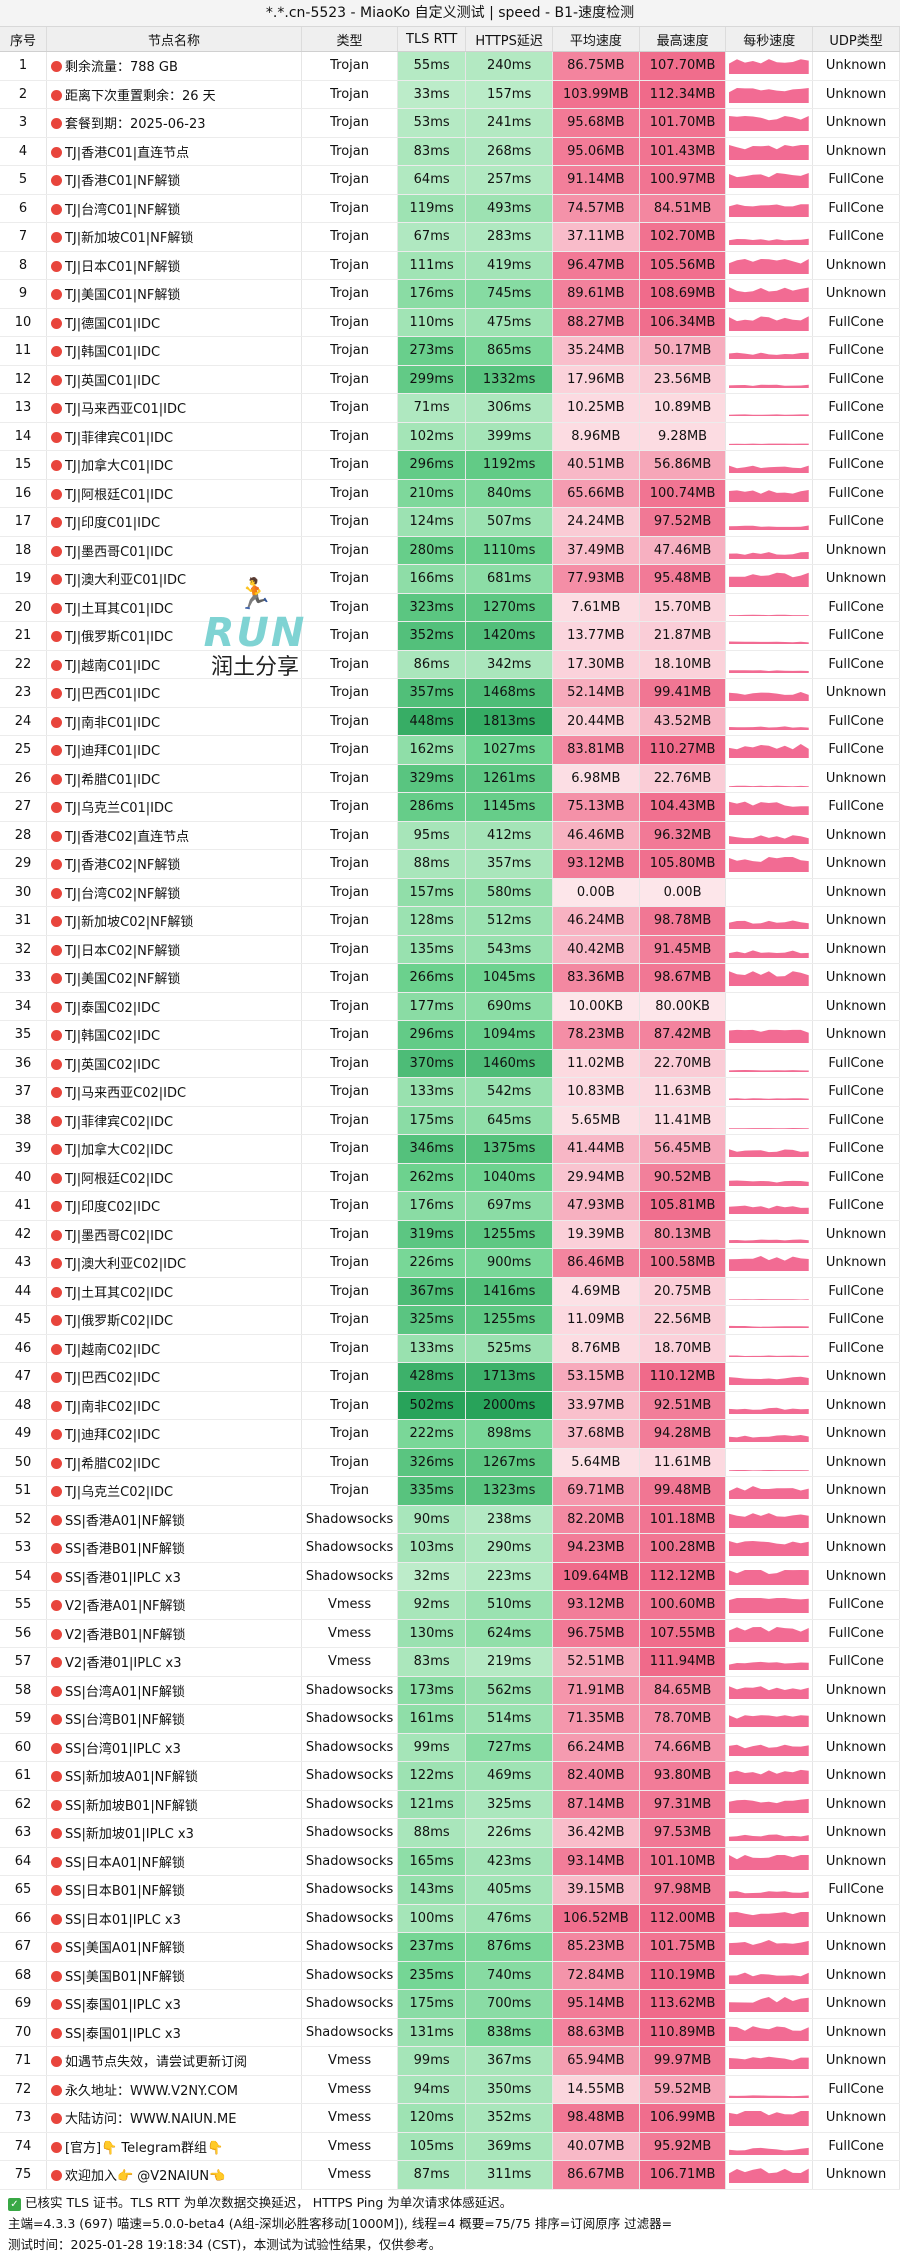  I want to click on cell-avg-speed: 4.69MB, so click(596, 1291).